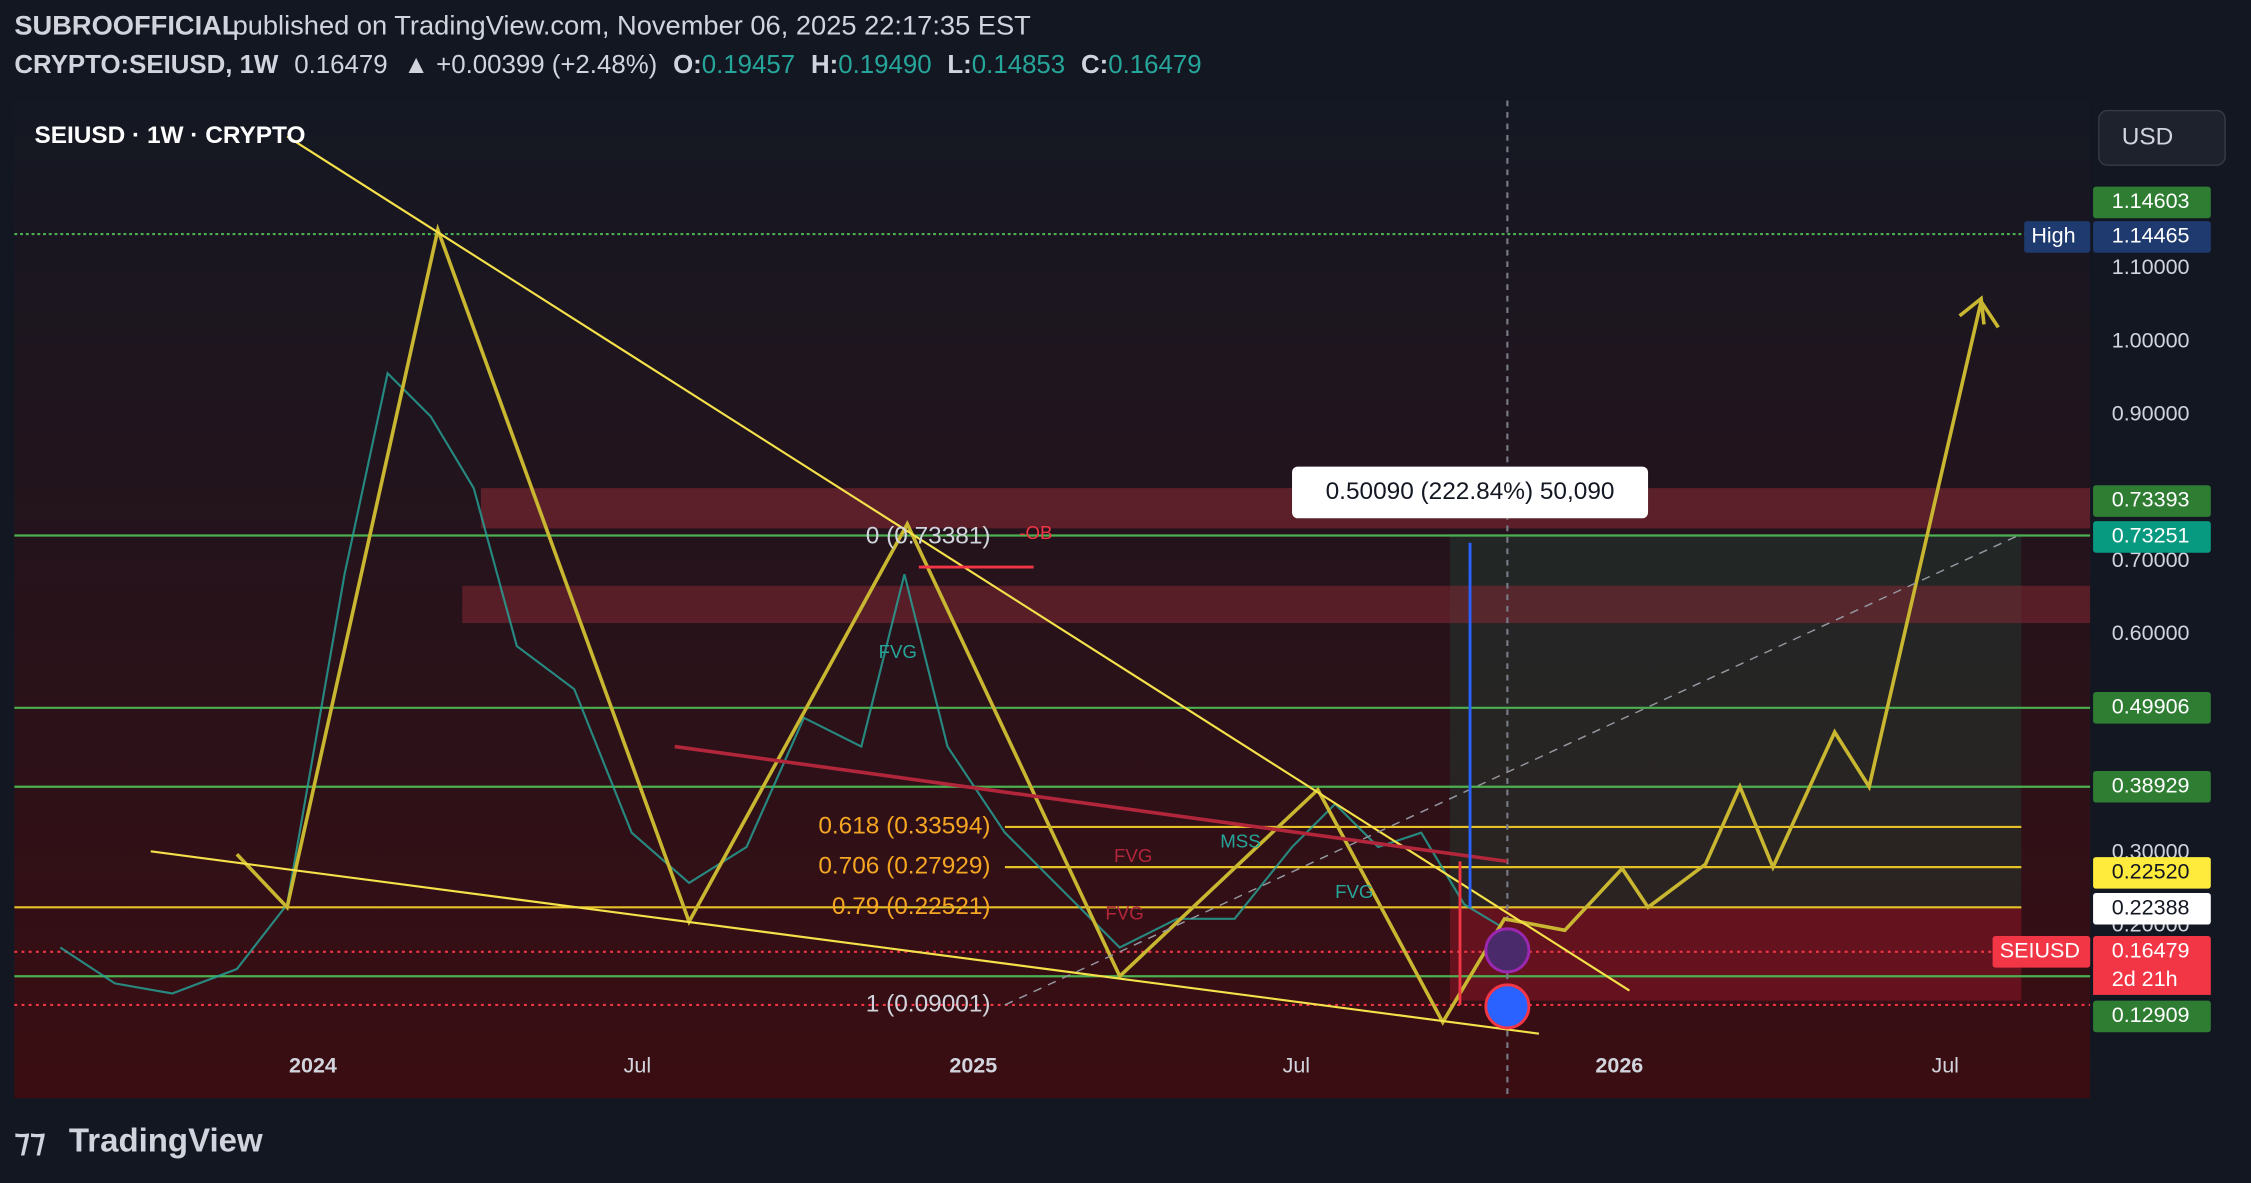  I want to click on logo: TradingView, so click(166, 1139).